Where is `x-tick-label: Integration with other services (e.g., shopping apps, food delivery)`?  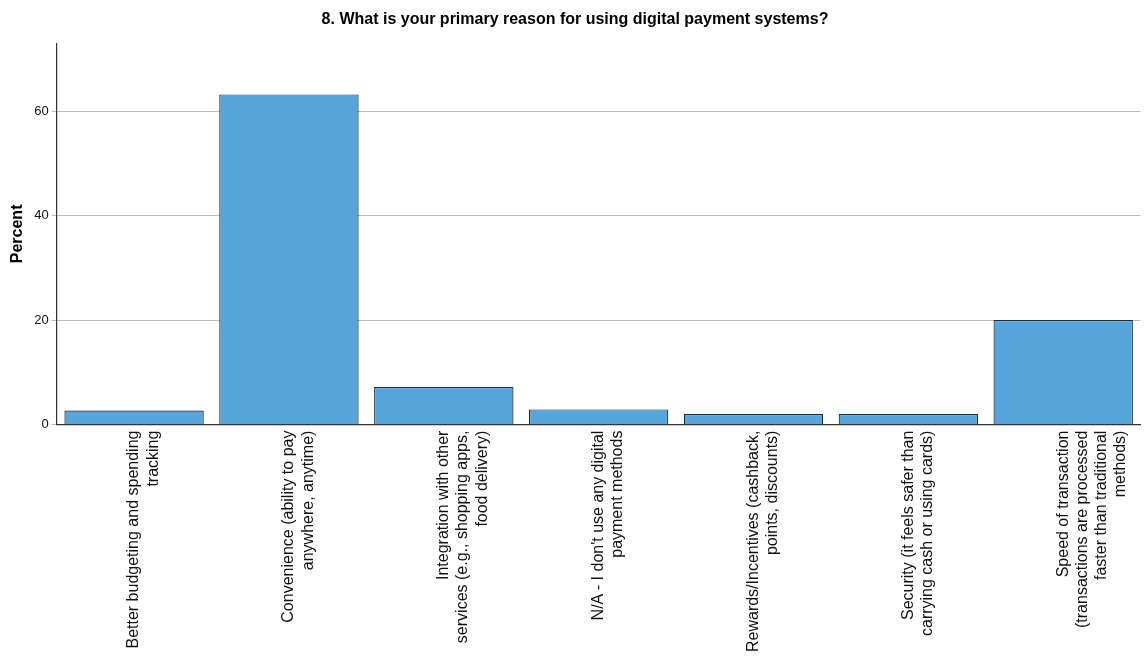
x-tick-label: Integration with other services (e.g., shopping apps, food delivery) is located at coordinates (462, 536).